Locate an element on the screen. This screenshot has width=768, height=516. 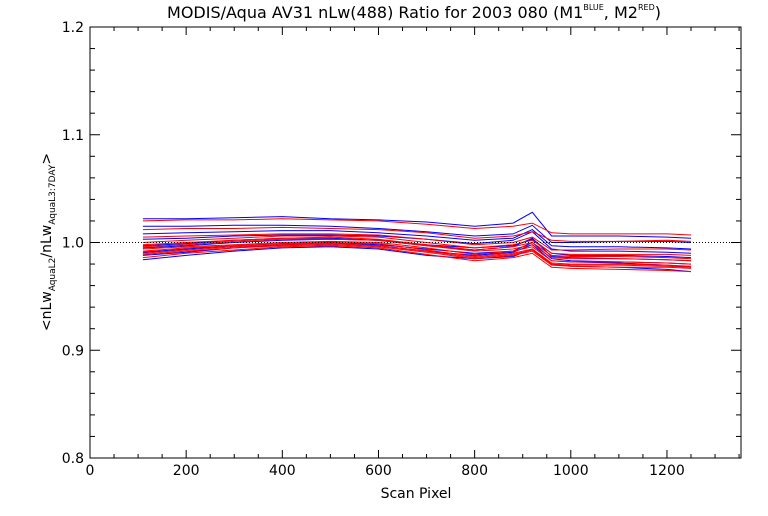
y-tick-label: 0.9 is located at coordinates (73, 351).